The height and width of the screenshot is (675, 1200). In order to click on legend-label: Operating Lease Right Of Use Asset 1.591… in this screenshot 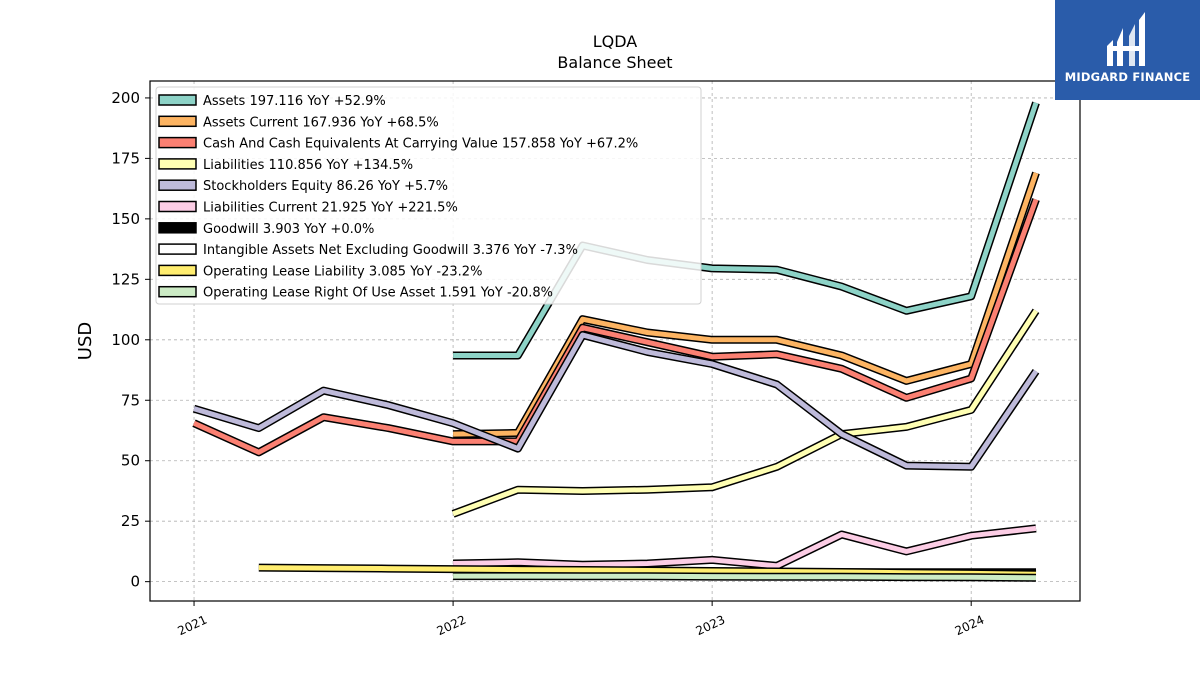, I will do `click(378, 293)`.